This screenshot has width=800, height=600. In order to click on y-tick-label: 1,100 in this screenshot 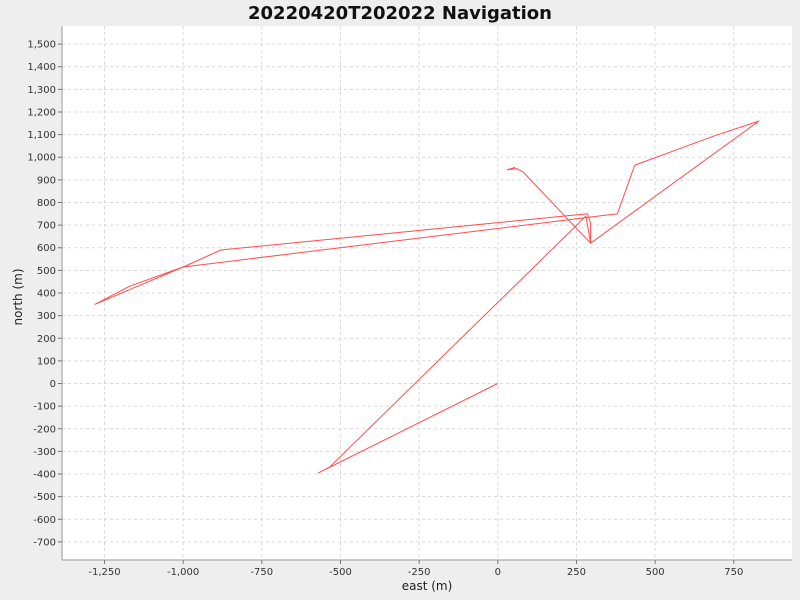, I will do `click(41, 135)`.